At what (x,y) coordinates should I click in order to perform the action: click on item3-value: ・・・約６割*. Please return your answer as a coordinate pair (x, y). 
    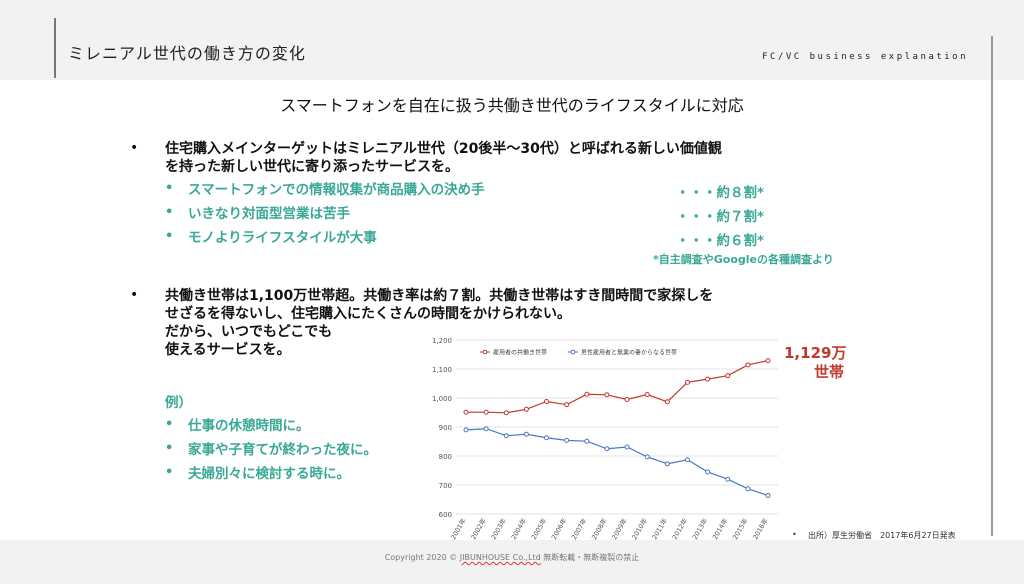
    Looking at the image, I should click on (720, 241).